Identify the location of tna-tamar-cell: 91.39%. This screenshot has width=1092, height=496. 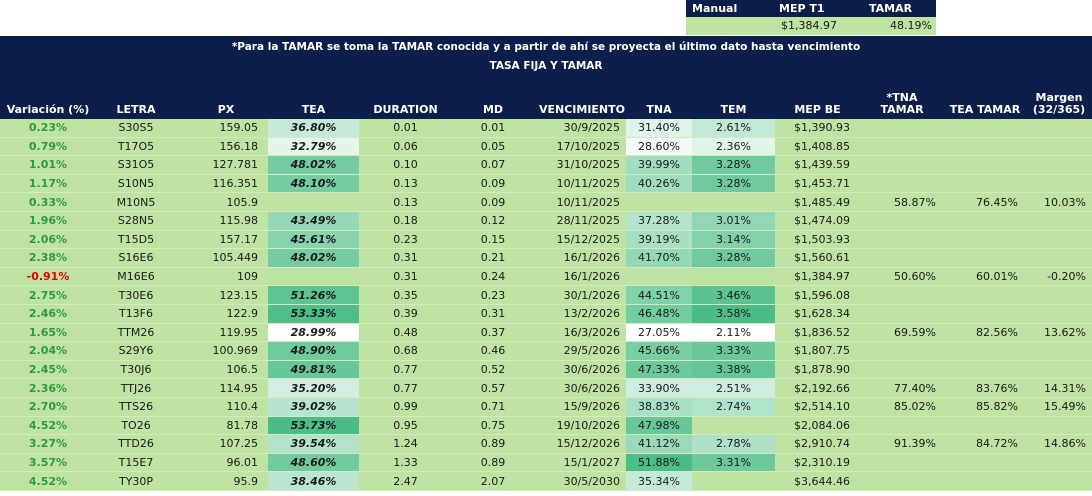
(915, 444).